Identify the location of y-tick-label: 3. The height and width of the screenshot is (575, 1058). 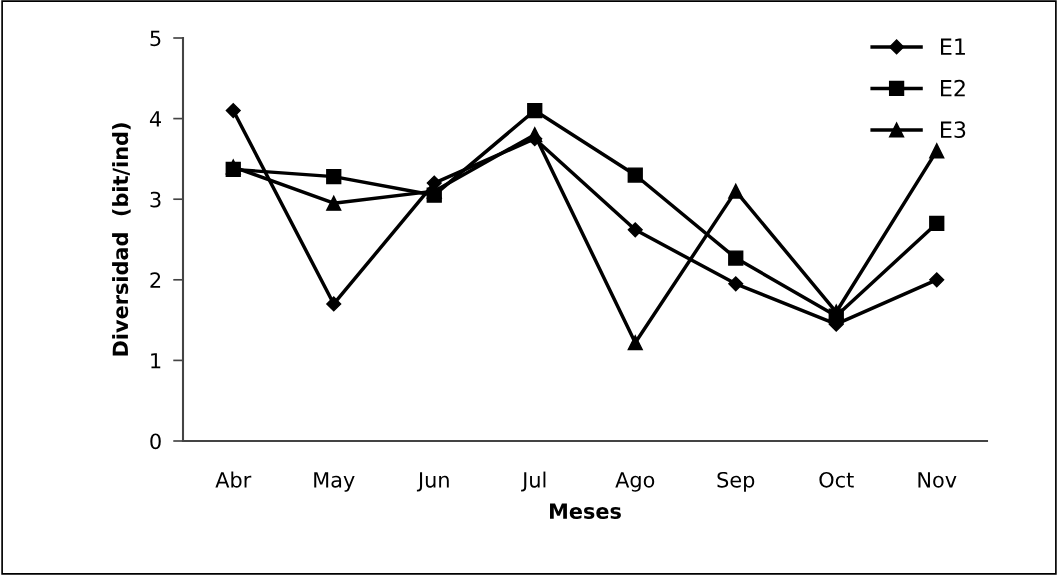
(155, 199).